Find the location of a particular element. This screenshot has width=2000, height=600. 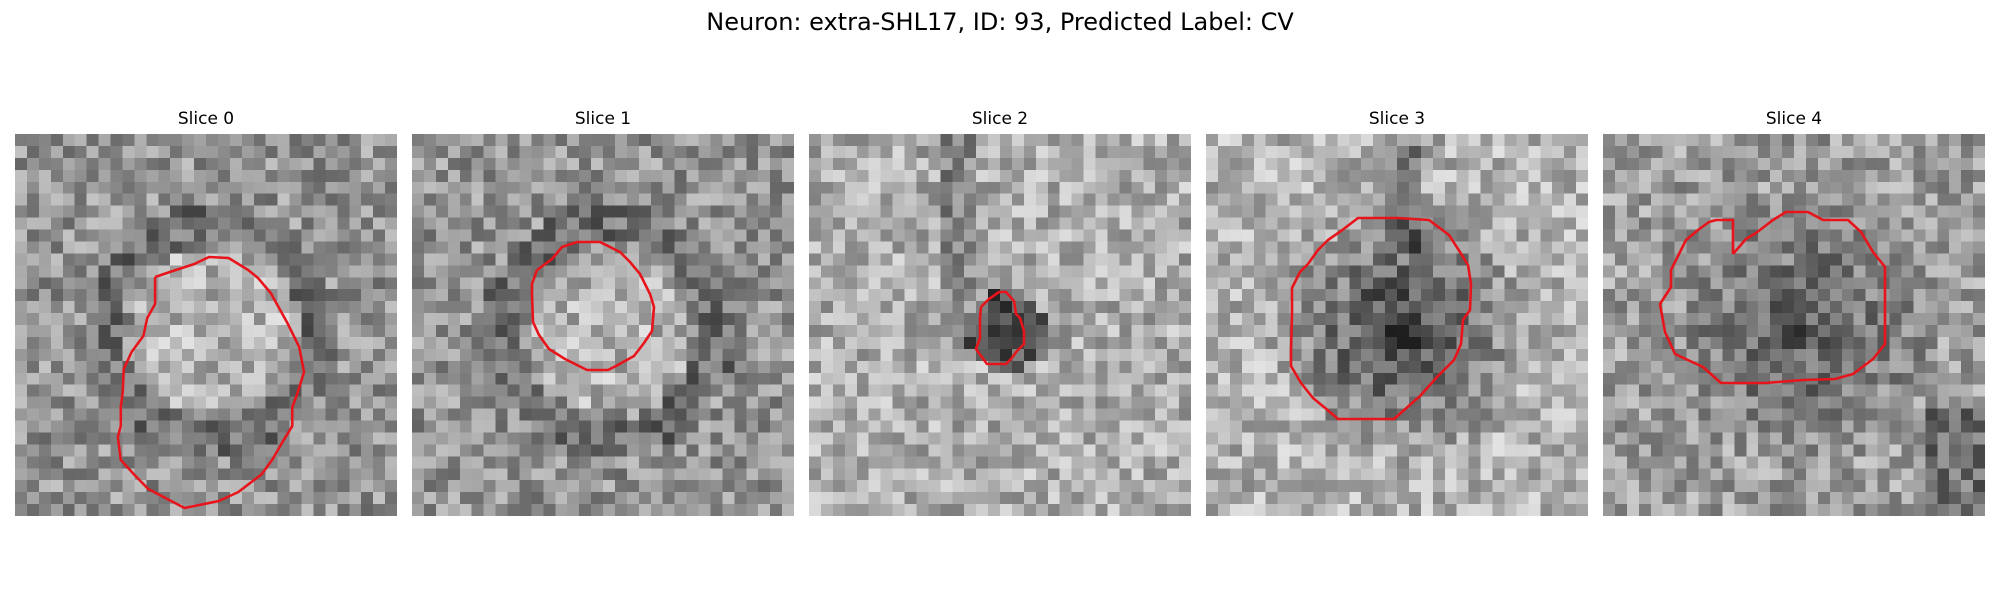

slice-title: Slice 2 is located at coordinates (1000, 119).